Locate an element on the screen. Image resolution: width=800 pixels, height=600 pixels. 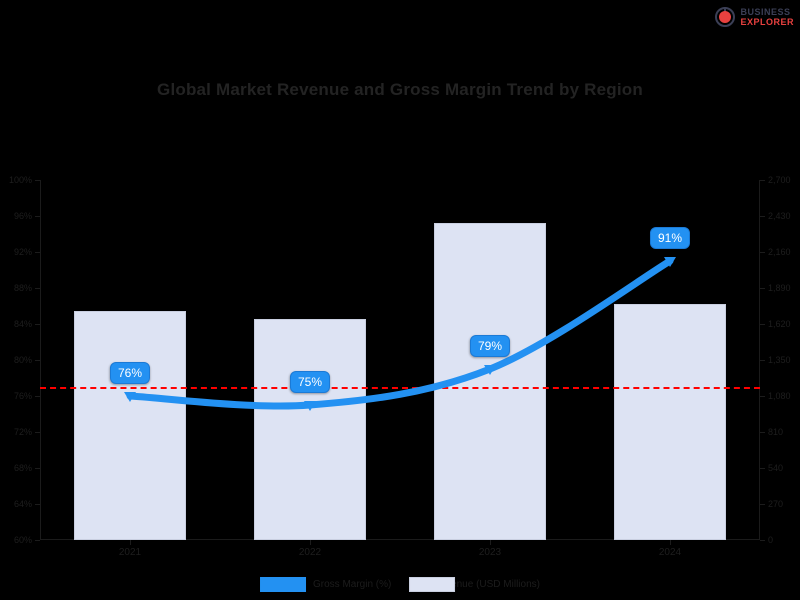
legend-label-bar: Total Revenue (USD Millions) is located at coordinates (474, 584).